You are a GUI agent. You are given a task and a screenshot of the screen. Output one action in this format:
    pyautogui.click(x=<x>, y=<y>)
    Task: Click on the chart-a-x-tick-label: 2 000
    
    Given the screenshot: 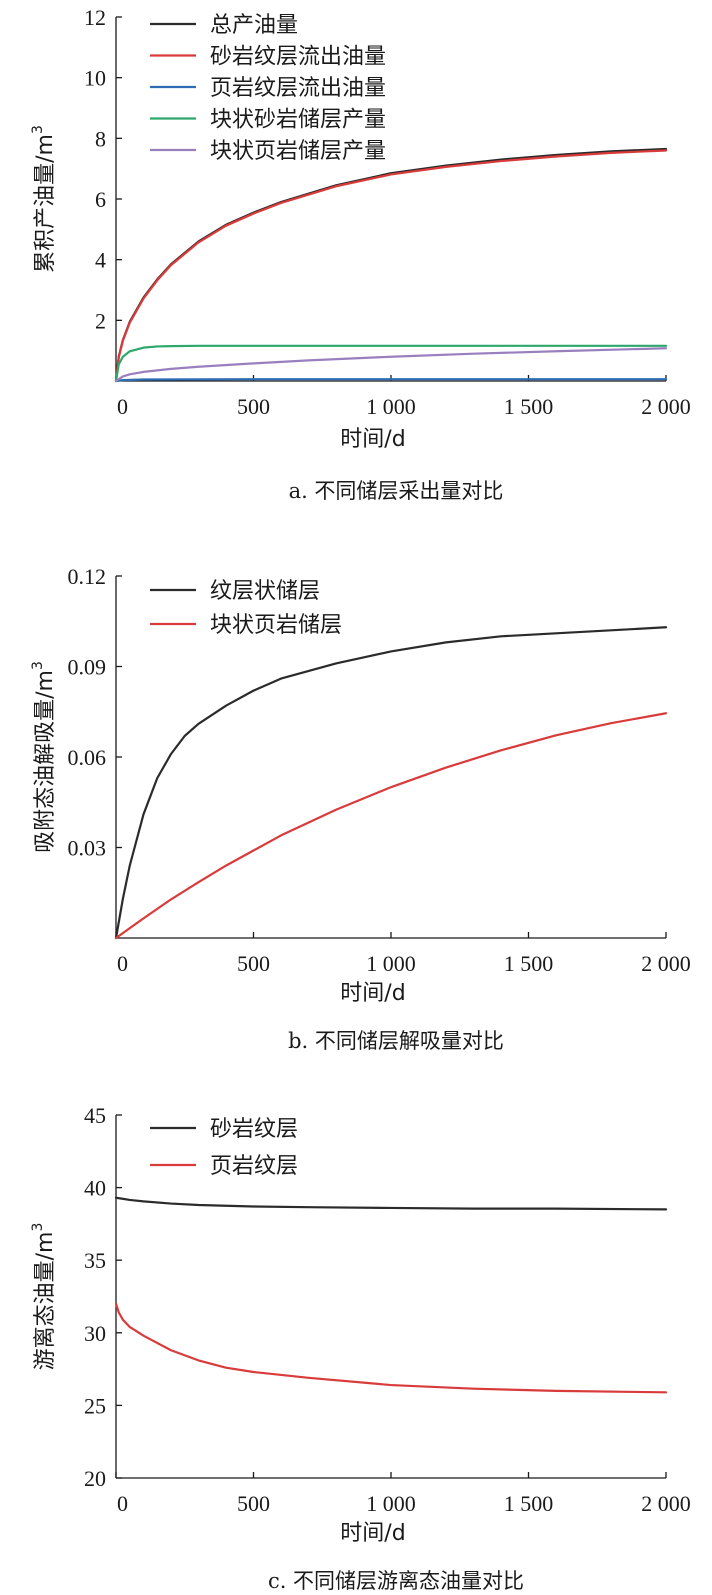 What is the action you would take?
    pyautogui.click(x=666, y=406)
    